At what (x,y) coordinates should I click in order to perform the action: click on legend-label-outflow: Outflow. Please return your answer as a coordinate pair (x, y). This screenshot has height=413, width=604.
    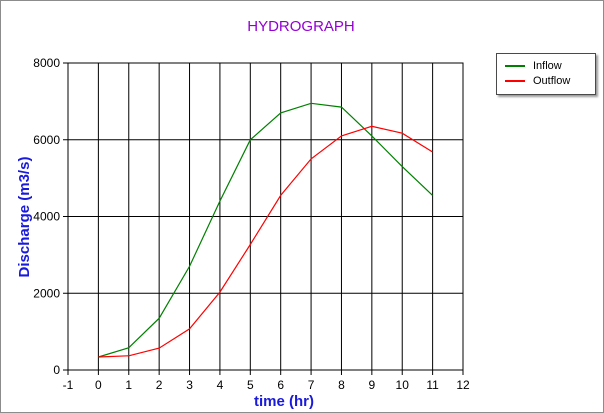
    Looking at the image, I should click on (552, 81).